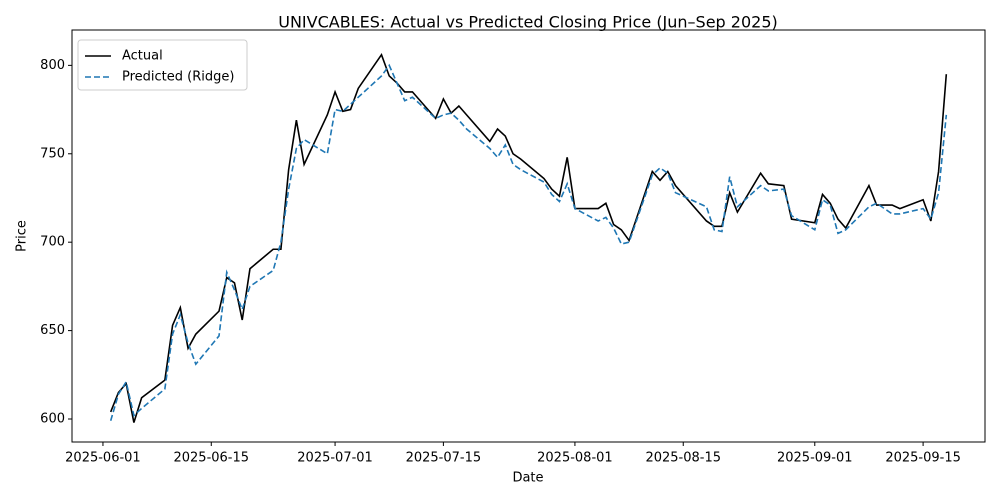  What do you see at coordinates (527, 478) in the screenshot?
I see `x-axis-label: Date` at bounding box center [527, 478].